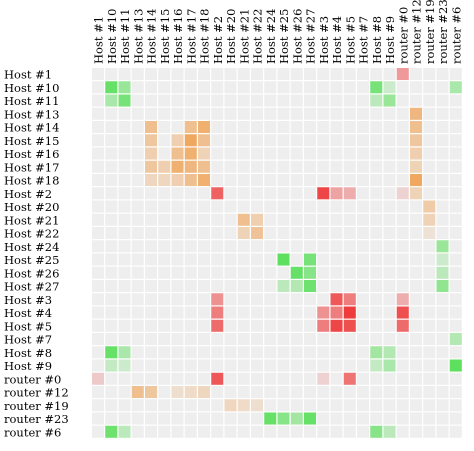  I want to click on column-label: router #0, so click(403, 35).